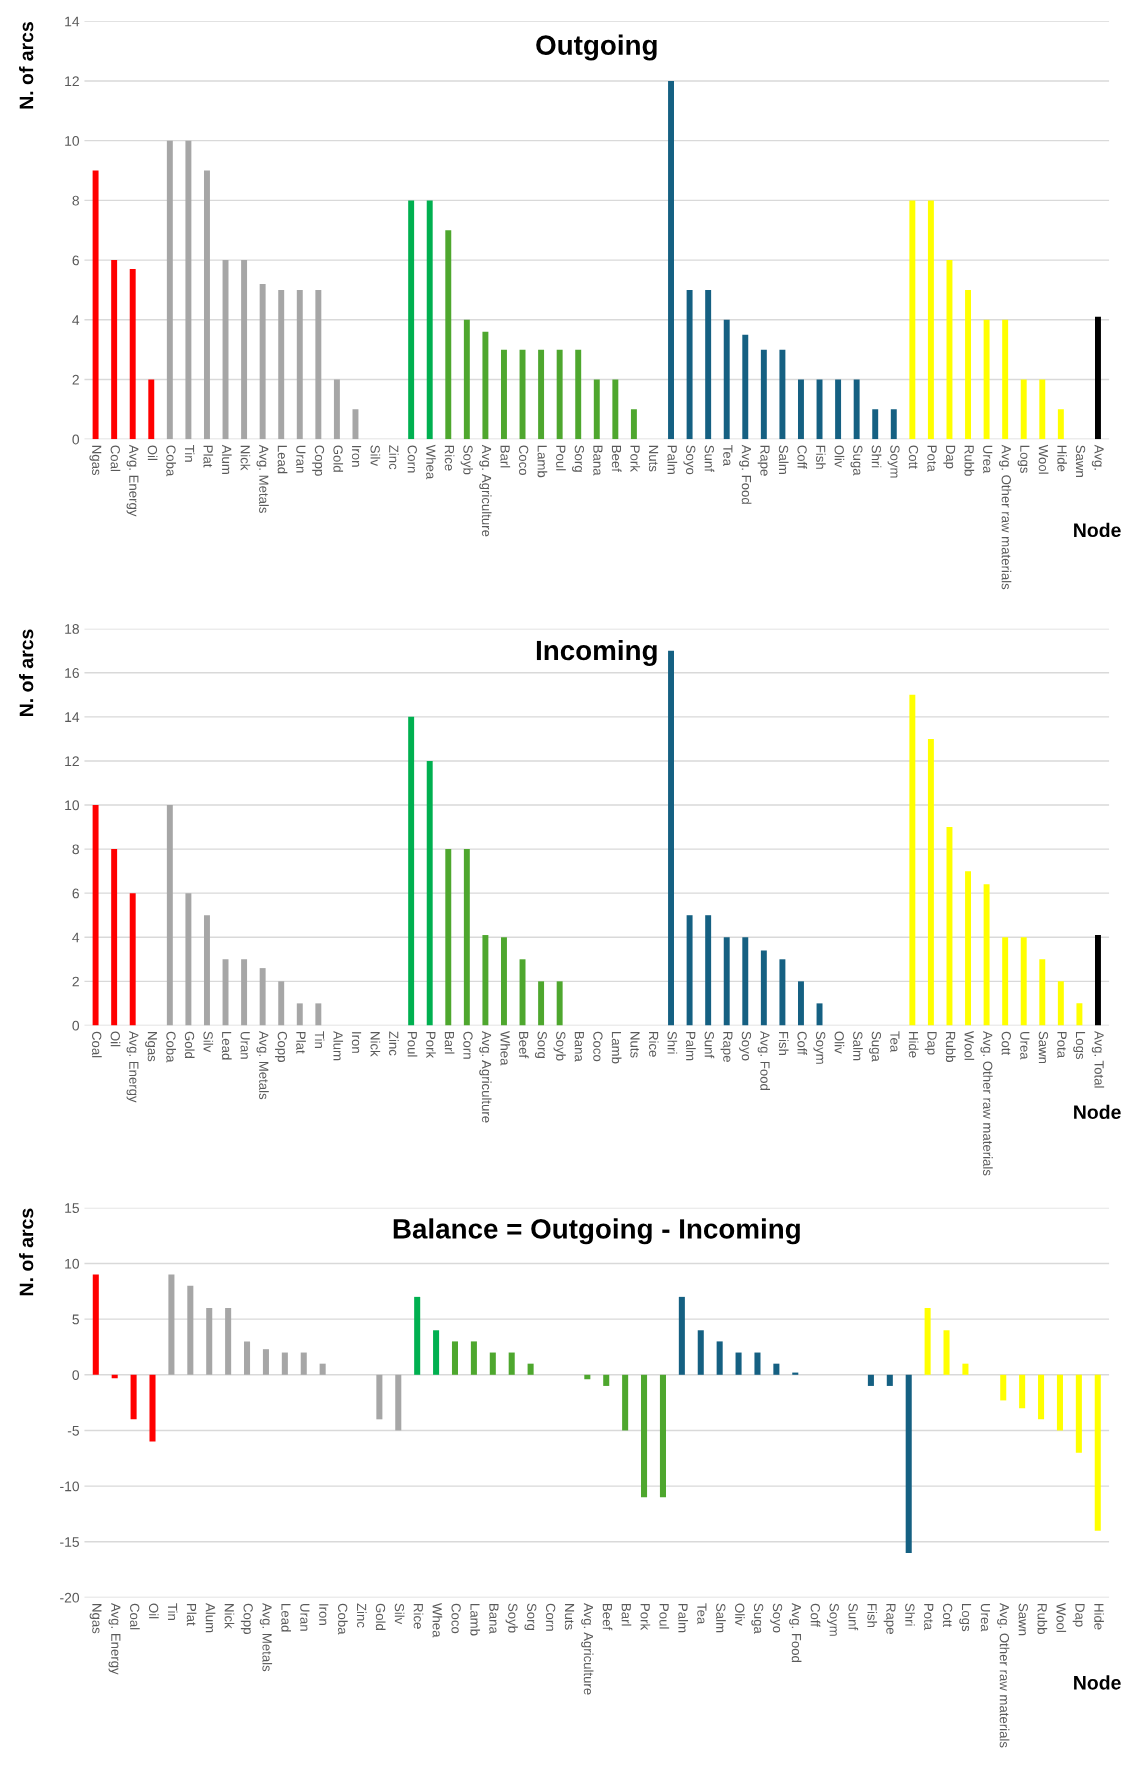 The width and height of the screenshot is (1126, 1771). Describe the element at coordinates (72, 81) in the screenshot. I see `y-tick-label: 12` at that location.